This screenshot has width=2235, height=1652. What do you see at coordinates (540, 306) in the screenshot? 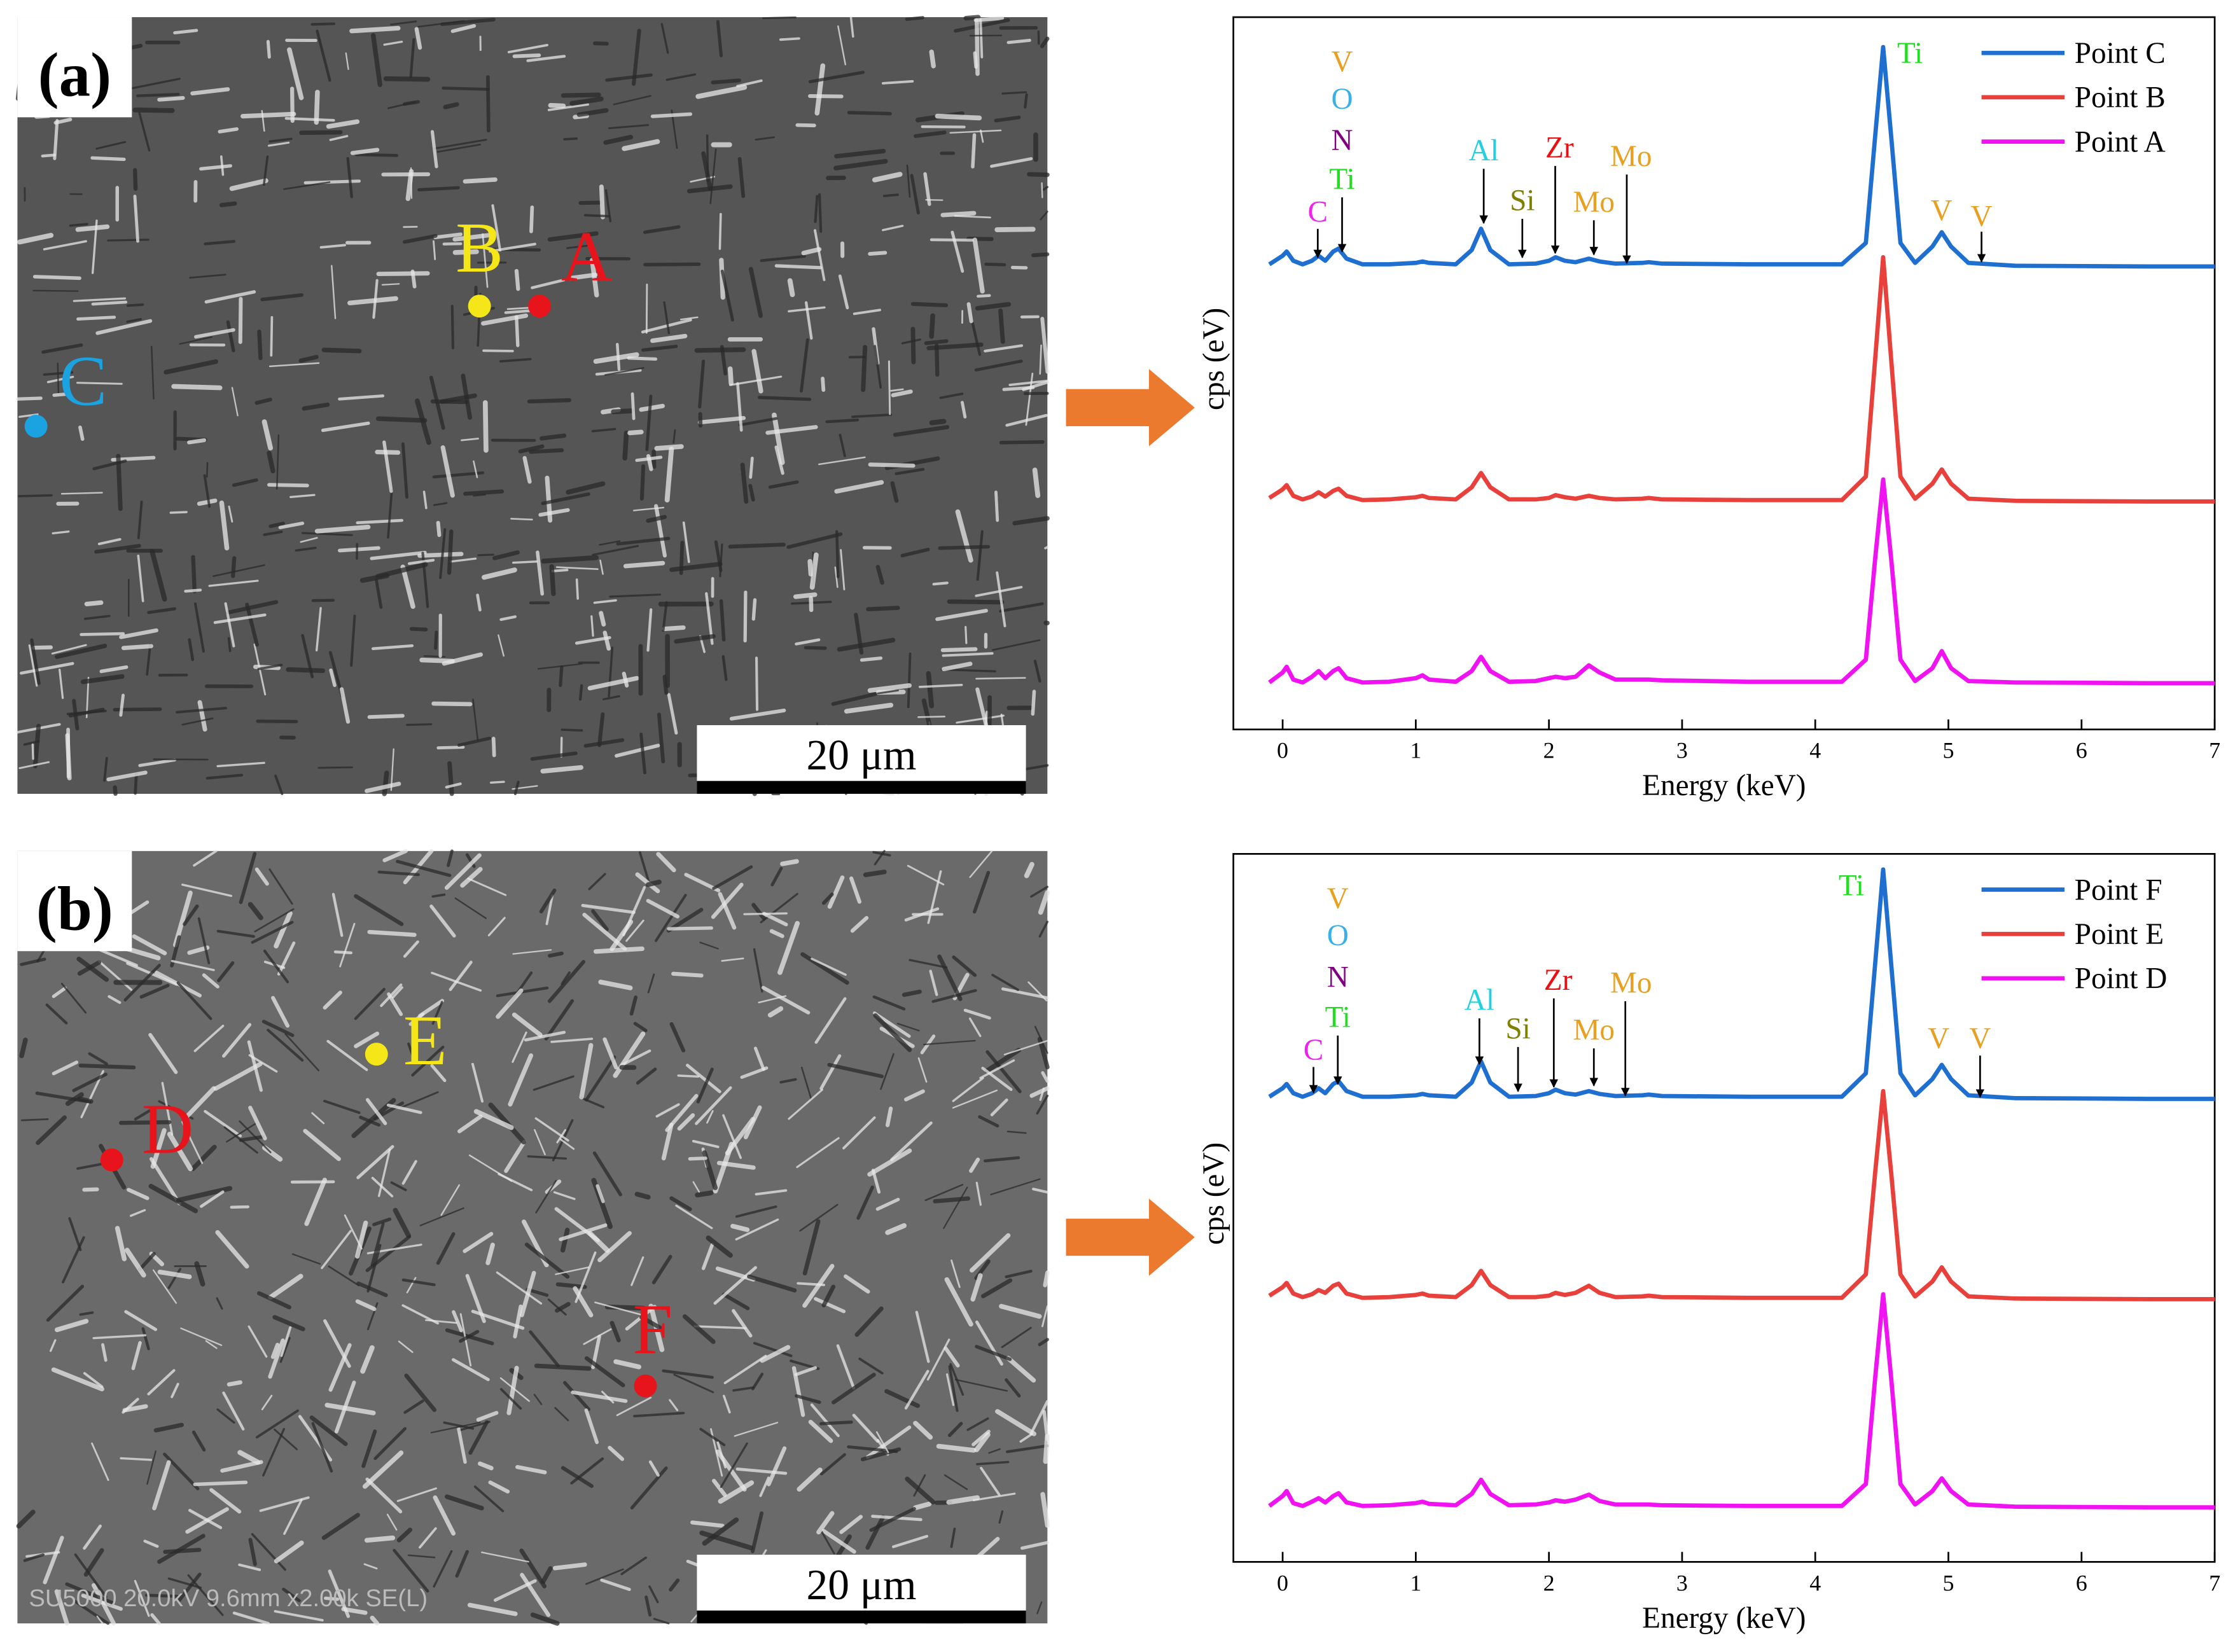
I see `point-marker` at bounding box center [540, 306].